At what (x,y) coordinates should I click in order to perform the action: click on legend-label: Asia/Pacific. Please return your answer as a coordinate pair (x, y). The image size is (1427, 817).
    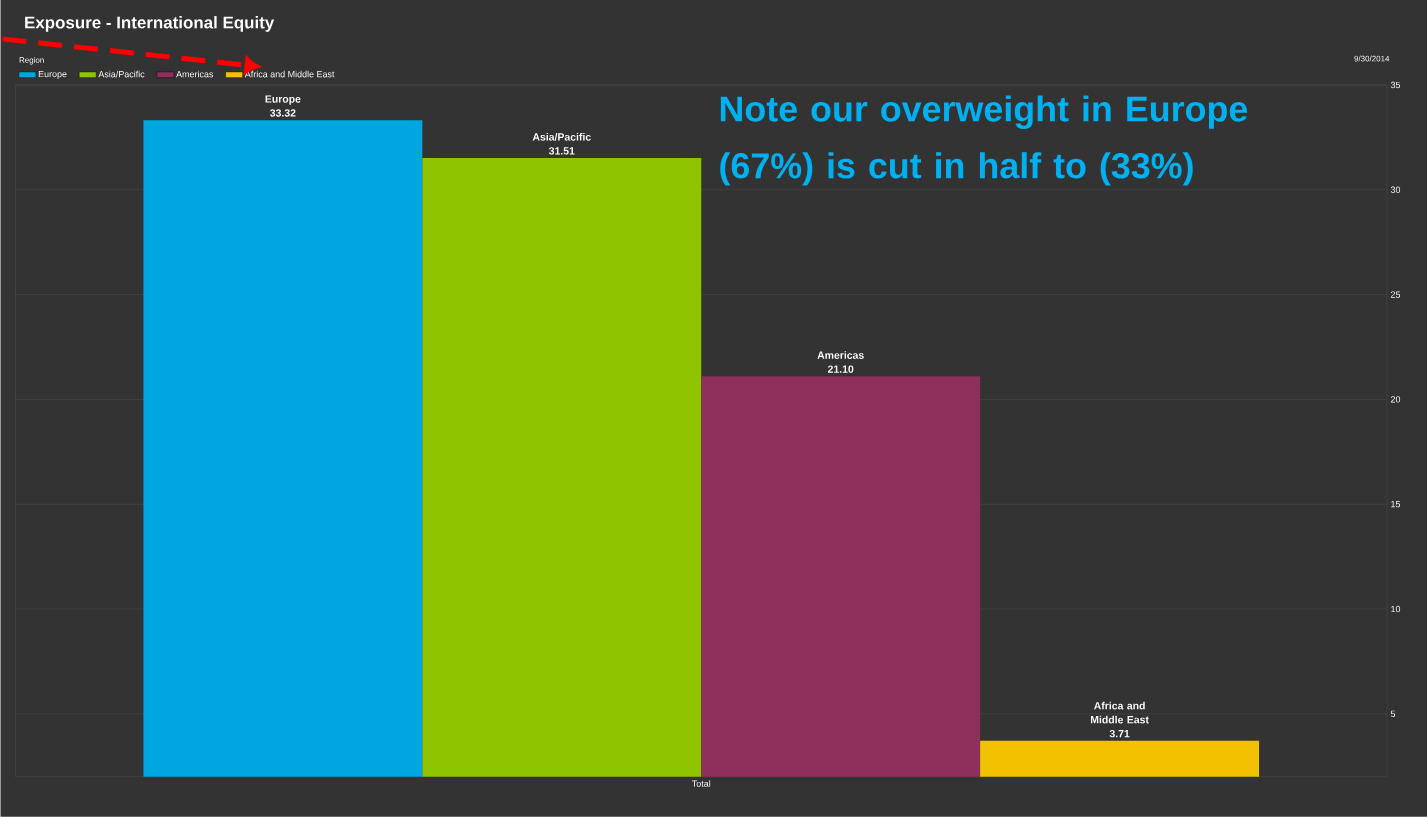
    Looking at the image, I should click on (121, 74).